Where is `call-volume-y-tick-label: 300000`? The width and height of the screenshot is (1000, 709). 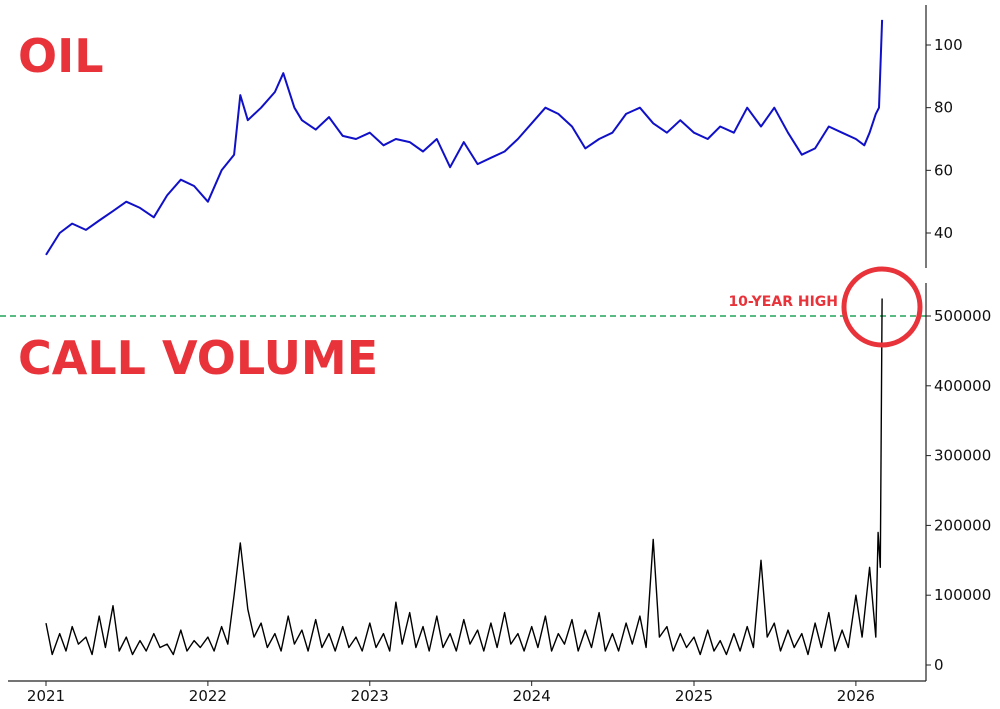
call-volume-y-tick-label: 300000 is located at coordinates (962, 456).